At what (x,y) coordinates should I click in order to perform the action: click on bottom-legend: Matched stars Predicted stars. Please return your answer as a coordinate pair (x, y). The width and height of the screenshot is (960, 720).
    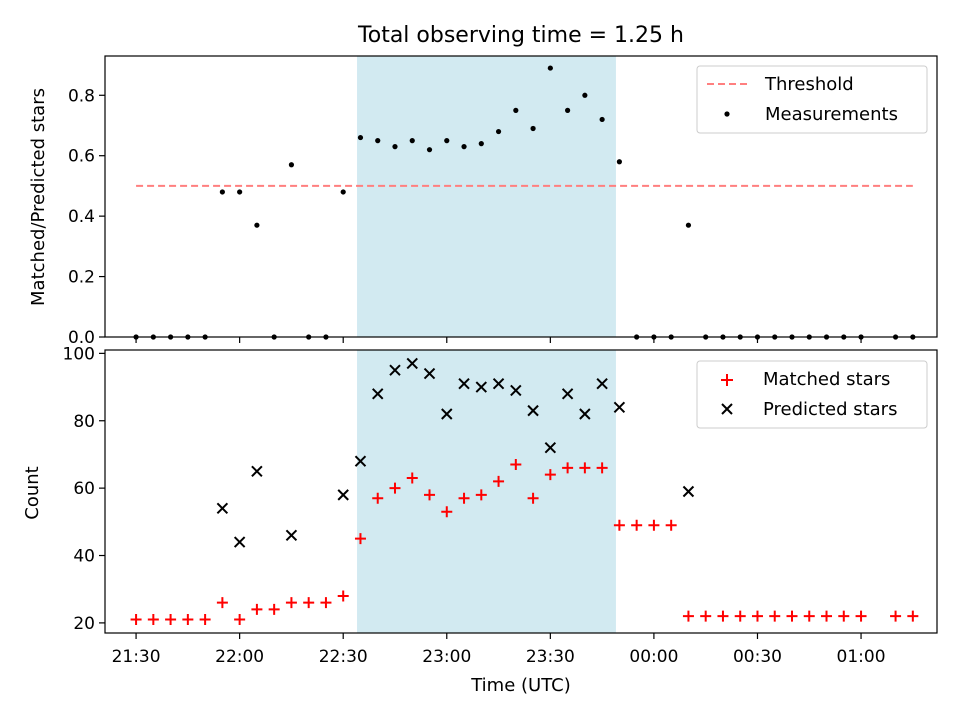
    Looking at the image, I should click on (812, 394).